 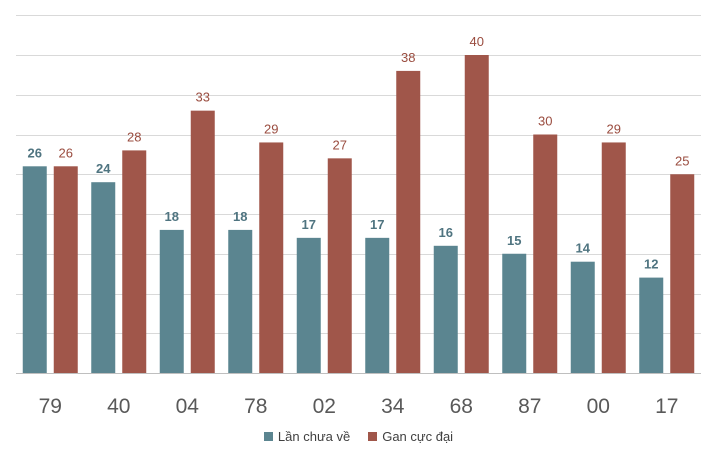 What do you see at coordinates (358, 436) in the screenshot?
I see `legend: Lần chưa về Gan cực đại` at bounding box center [358, 436].